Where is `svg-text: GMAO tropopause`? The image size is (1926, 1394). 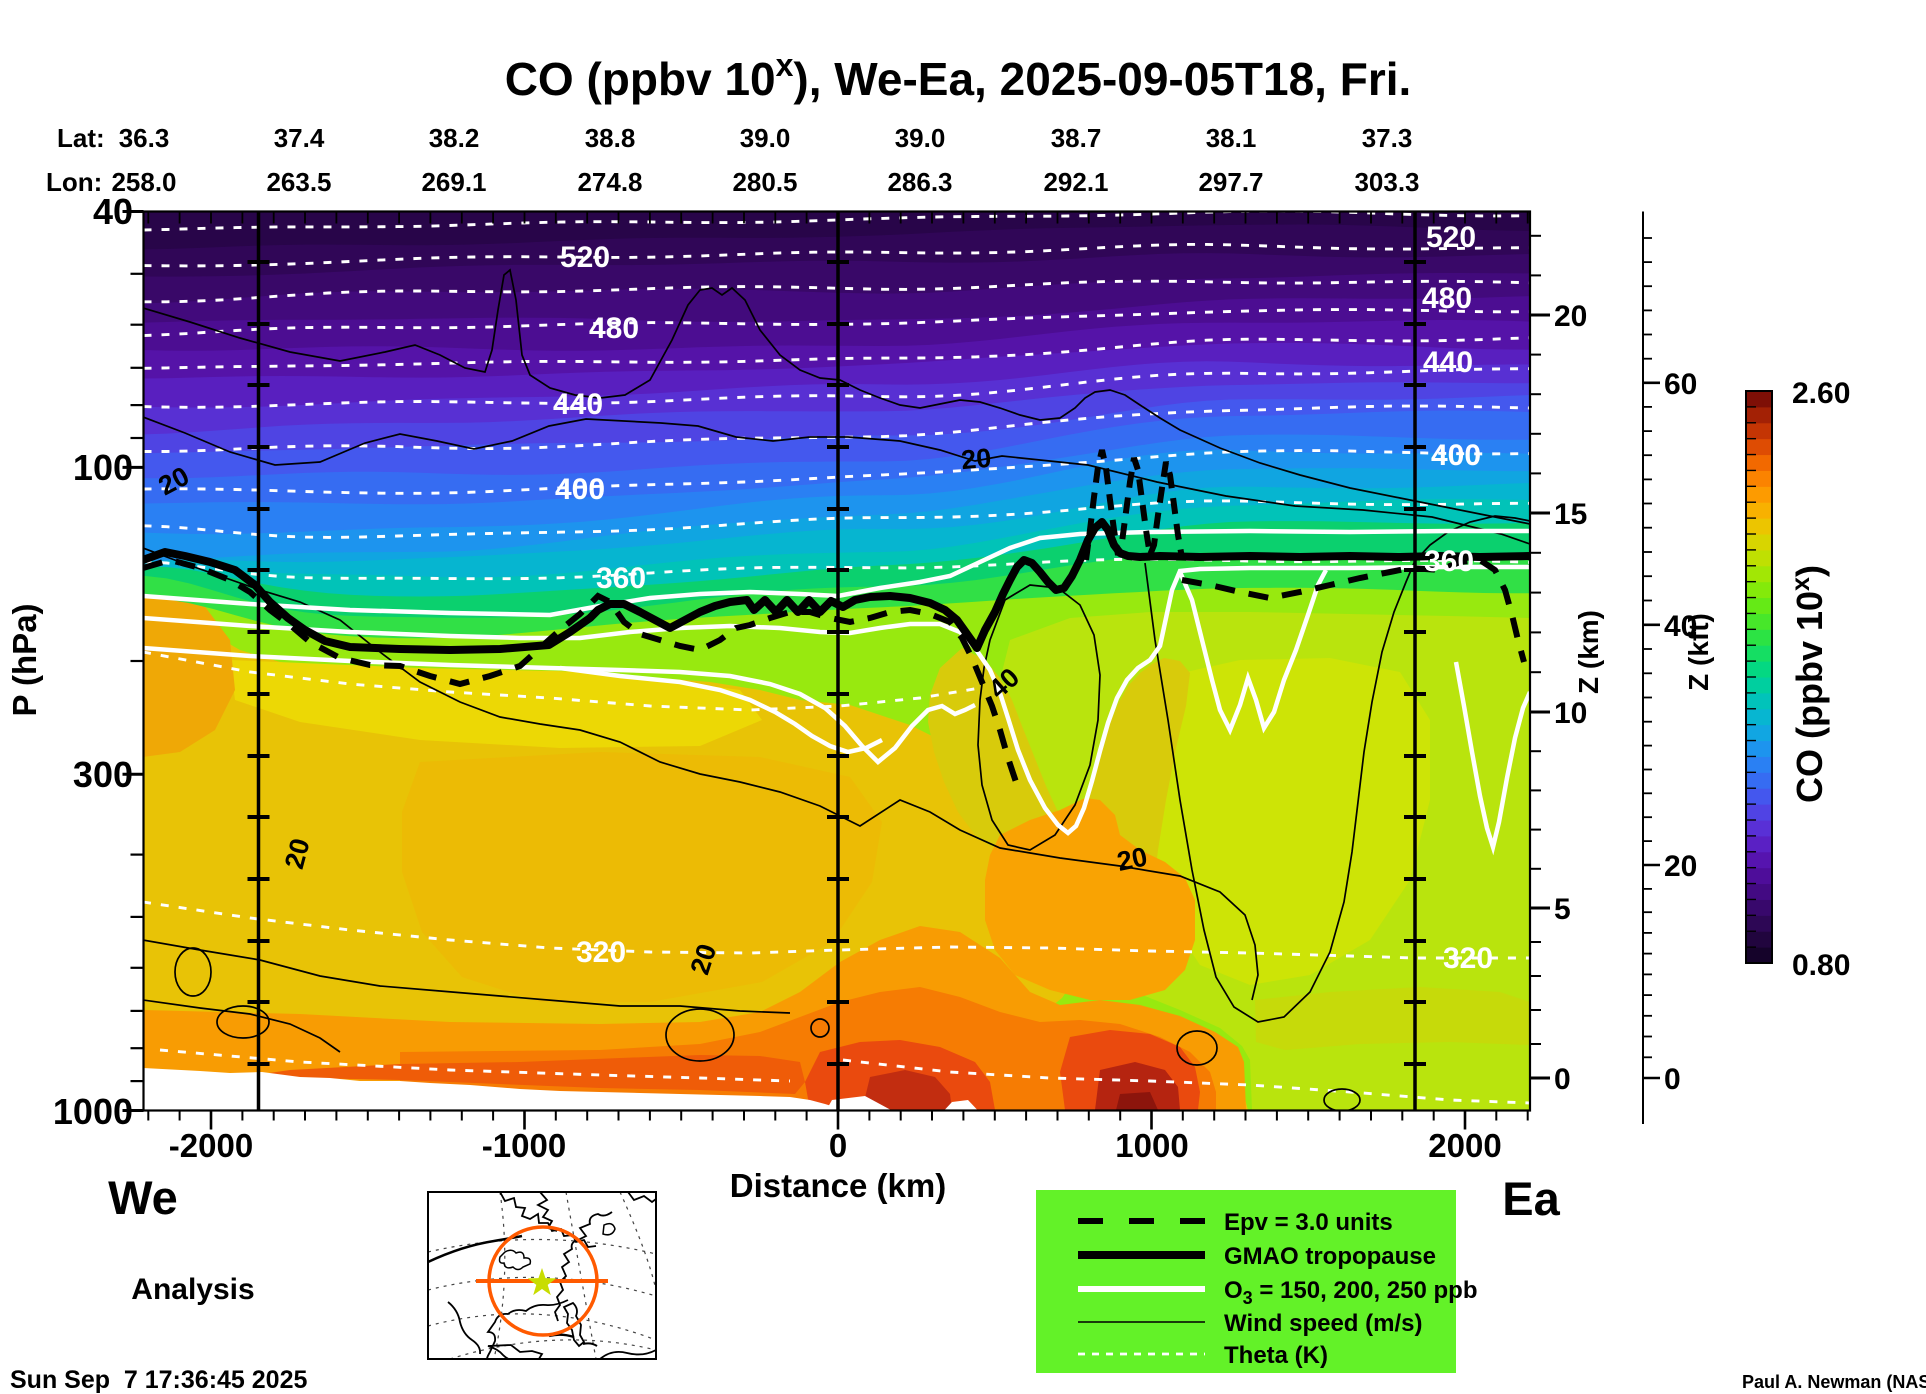
svg-text: GMAO tropopause is located at coordinates (1330, 1256).